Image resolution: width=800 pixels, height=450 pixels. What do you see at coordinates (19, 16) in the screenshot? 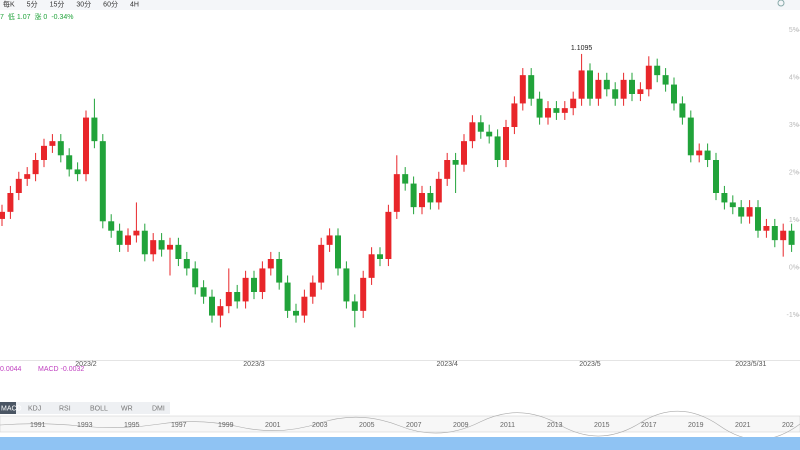
I see `quote-info: 低 1.07` at bounding box center [19, 16].